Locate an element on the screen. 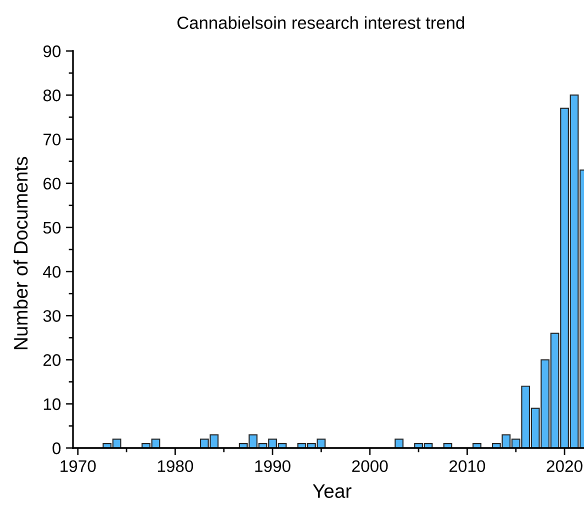 This screenshot has width=584, height=506. y-tick-label: 60 is located at coordinates (52, 184).